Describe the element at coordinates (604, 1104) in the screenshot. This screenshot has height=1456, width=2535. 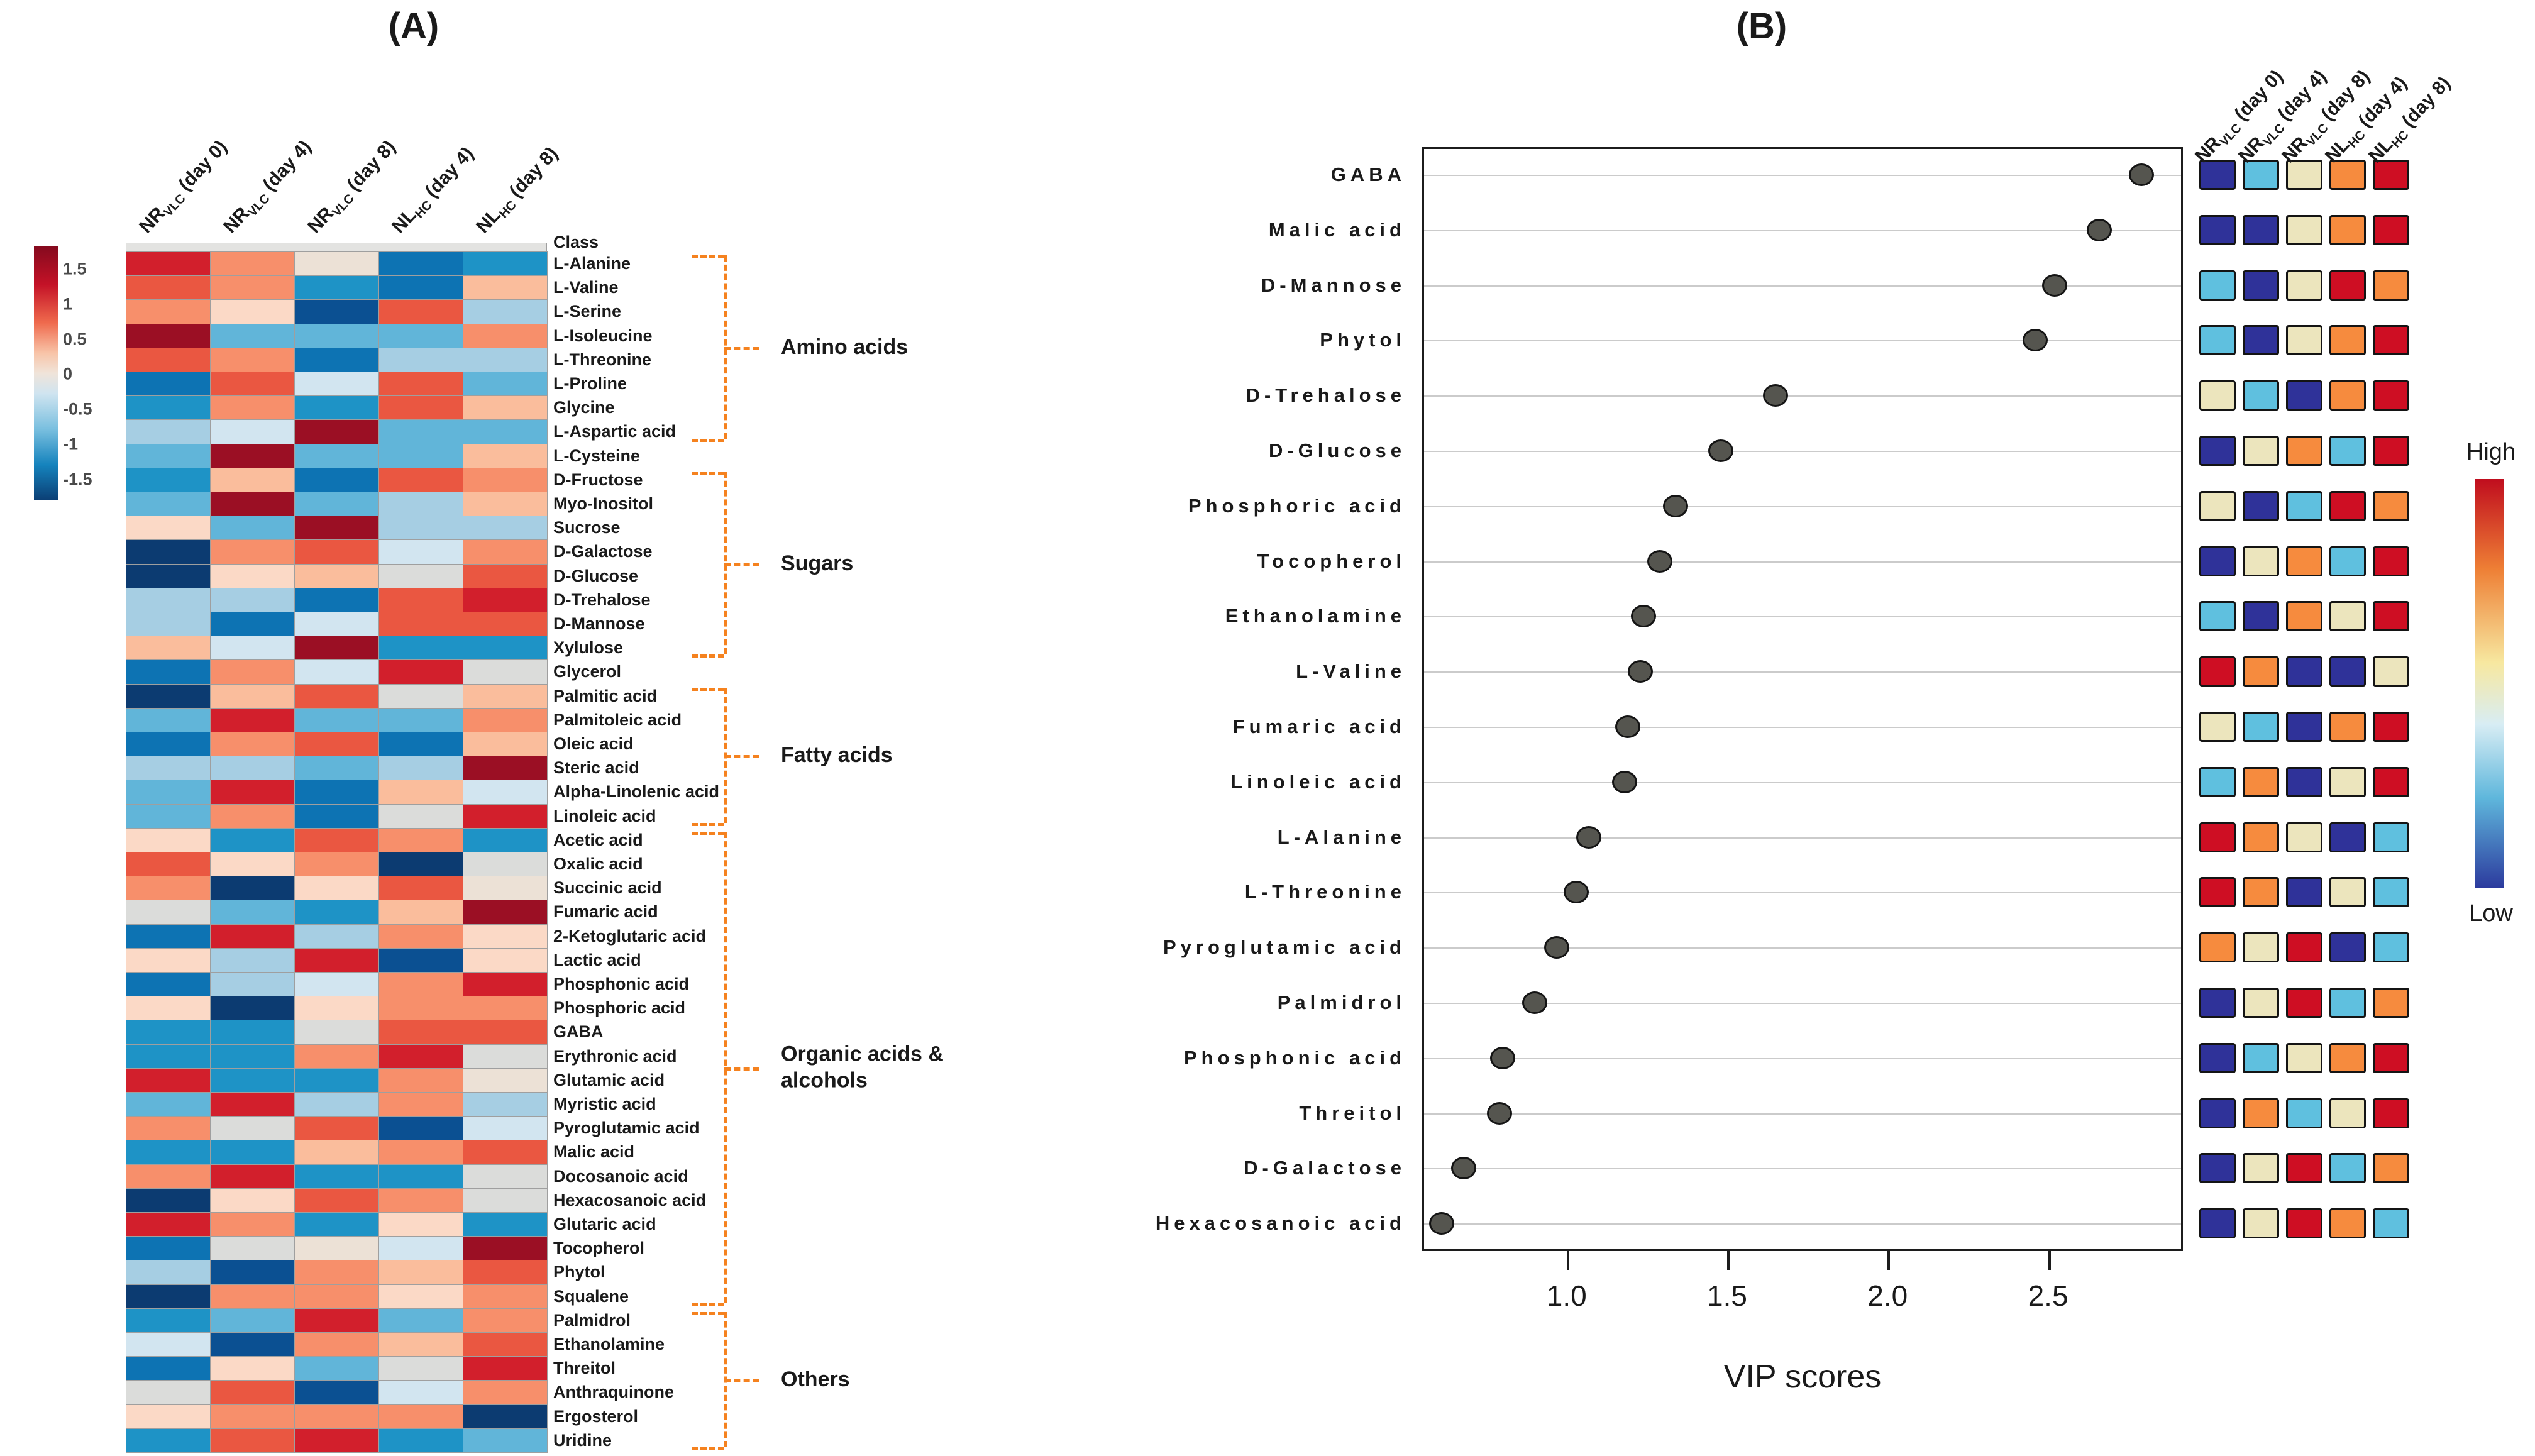
I see `heatmap-row-label: Myristic acid` at that location.